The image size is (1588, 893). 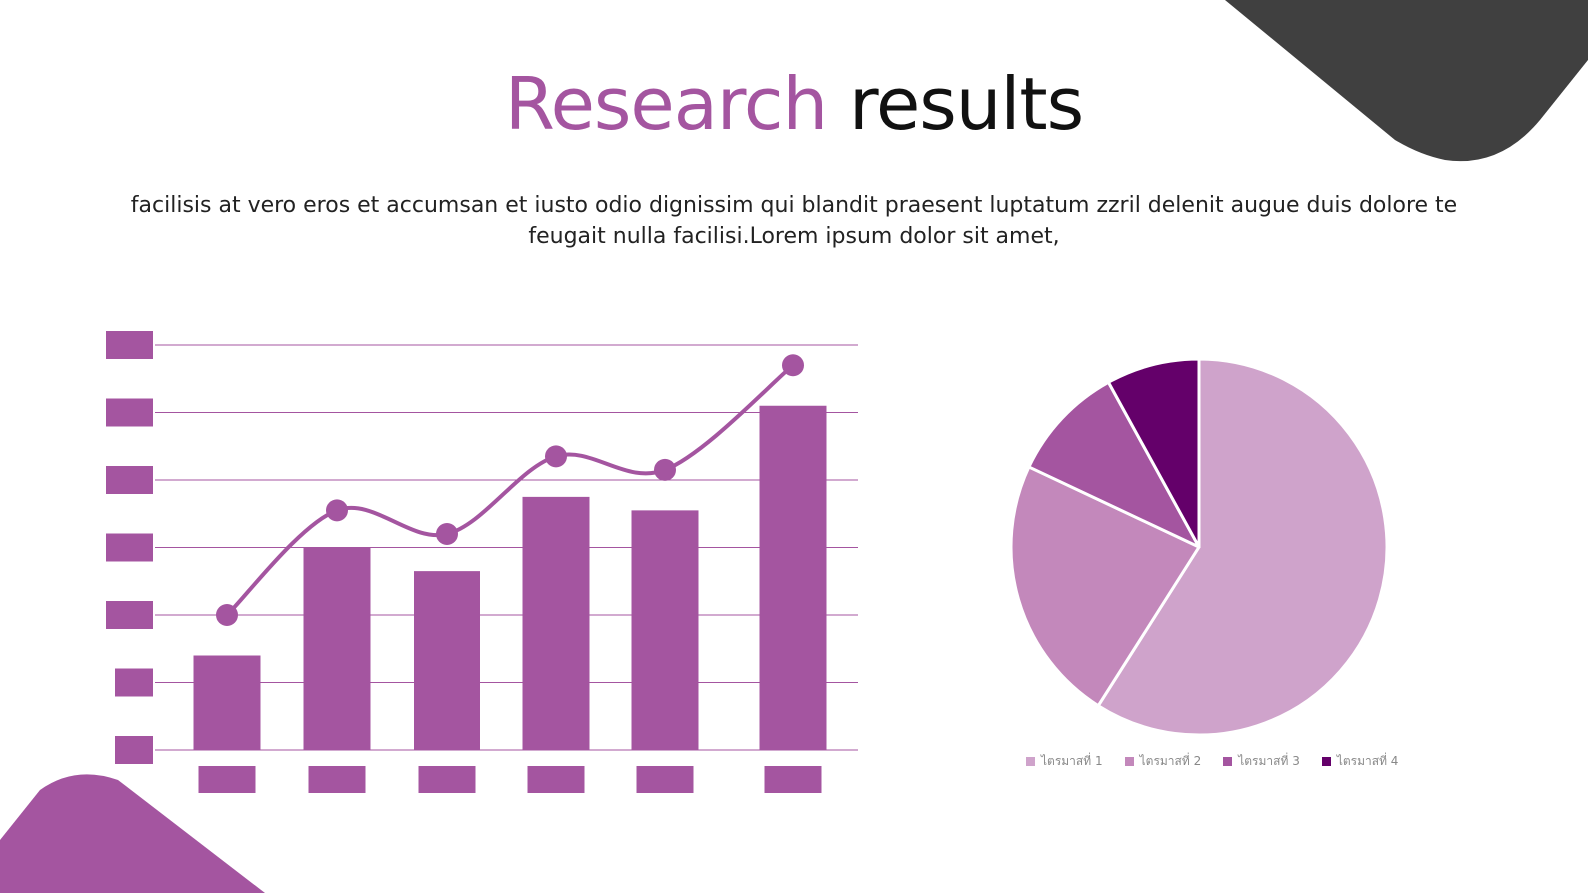 I want to click on legend-label: ไตรมาสที่ 2, so click(x=1170, y=761).